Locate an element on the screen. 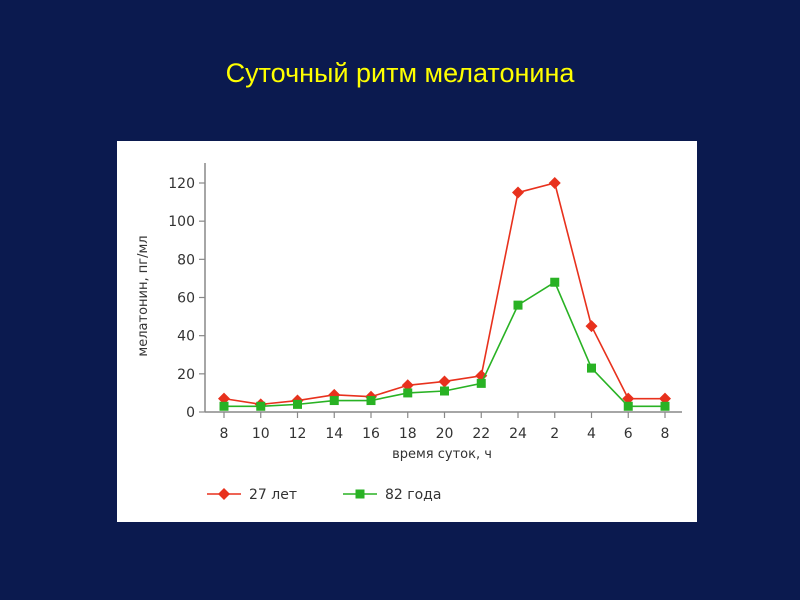  y-axis-ticks: 0 20 40 60 80 100 120 is located at coordinates (186, 298).